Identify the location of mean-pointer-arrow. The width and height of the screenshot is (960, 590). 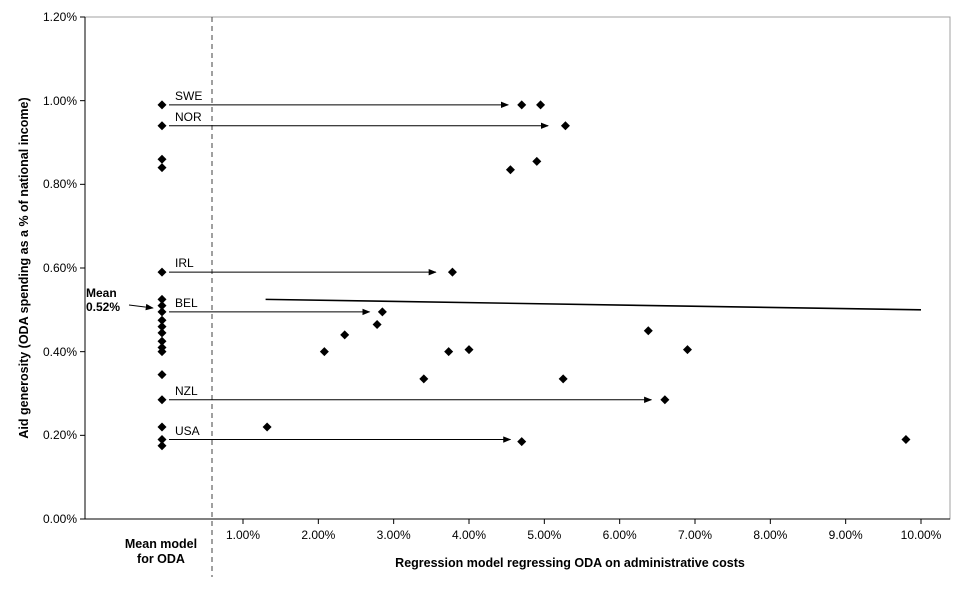
(141, 307).